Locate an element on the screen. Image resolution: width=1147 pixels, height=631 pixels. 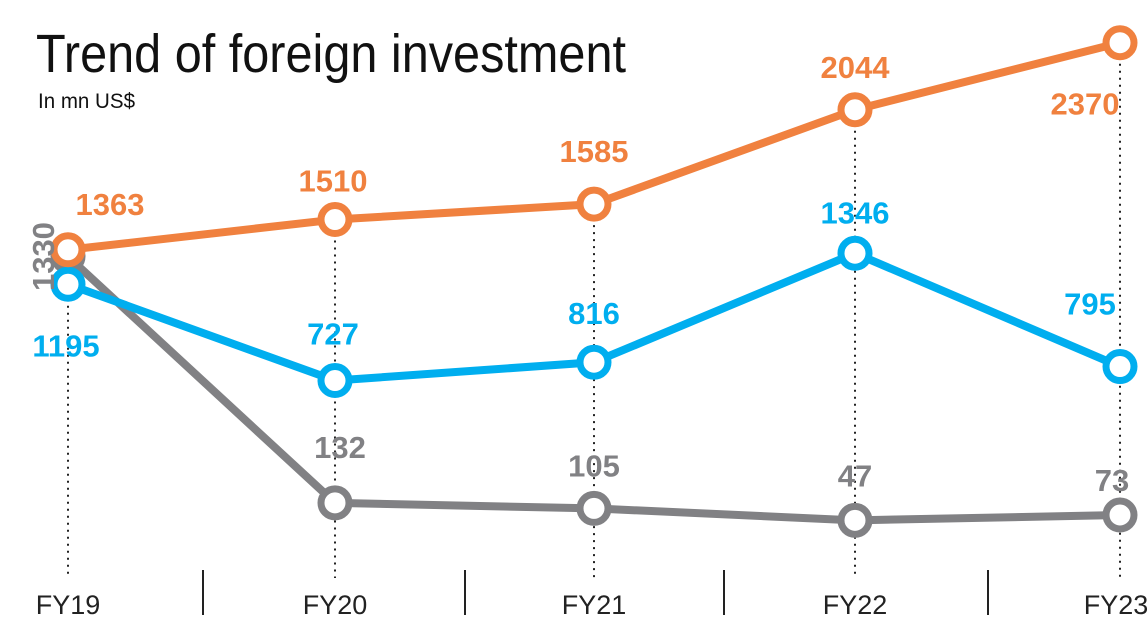
data-label-gray: 105 is located at coordinates (594, 465).